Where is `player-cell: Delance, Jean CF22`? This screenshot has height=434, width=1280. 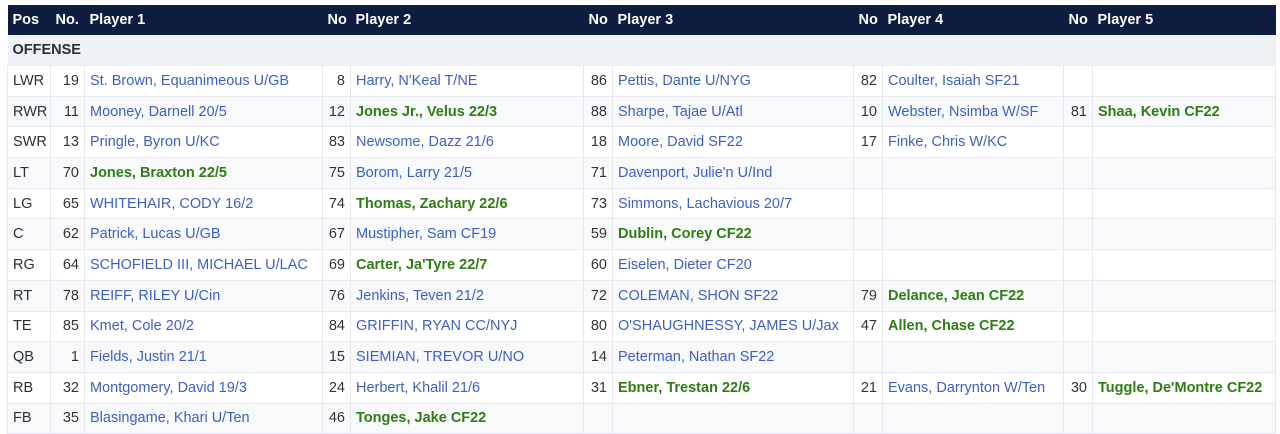 player-cell: Delance, Jean CF22 is located at coordinates (973, 295).